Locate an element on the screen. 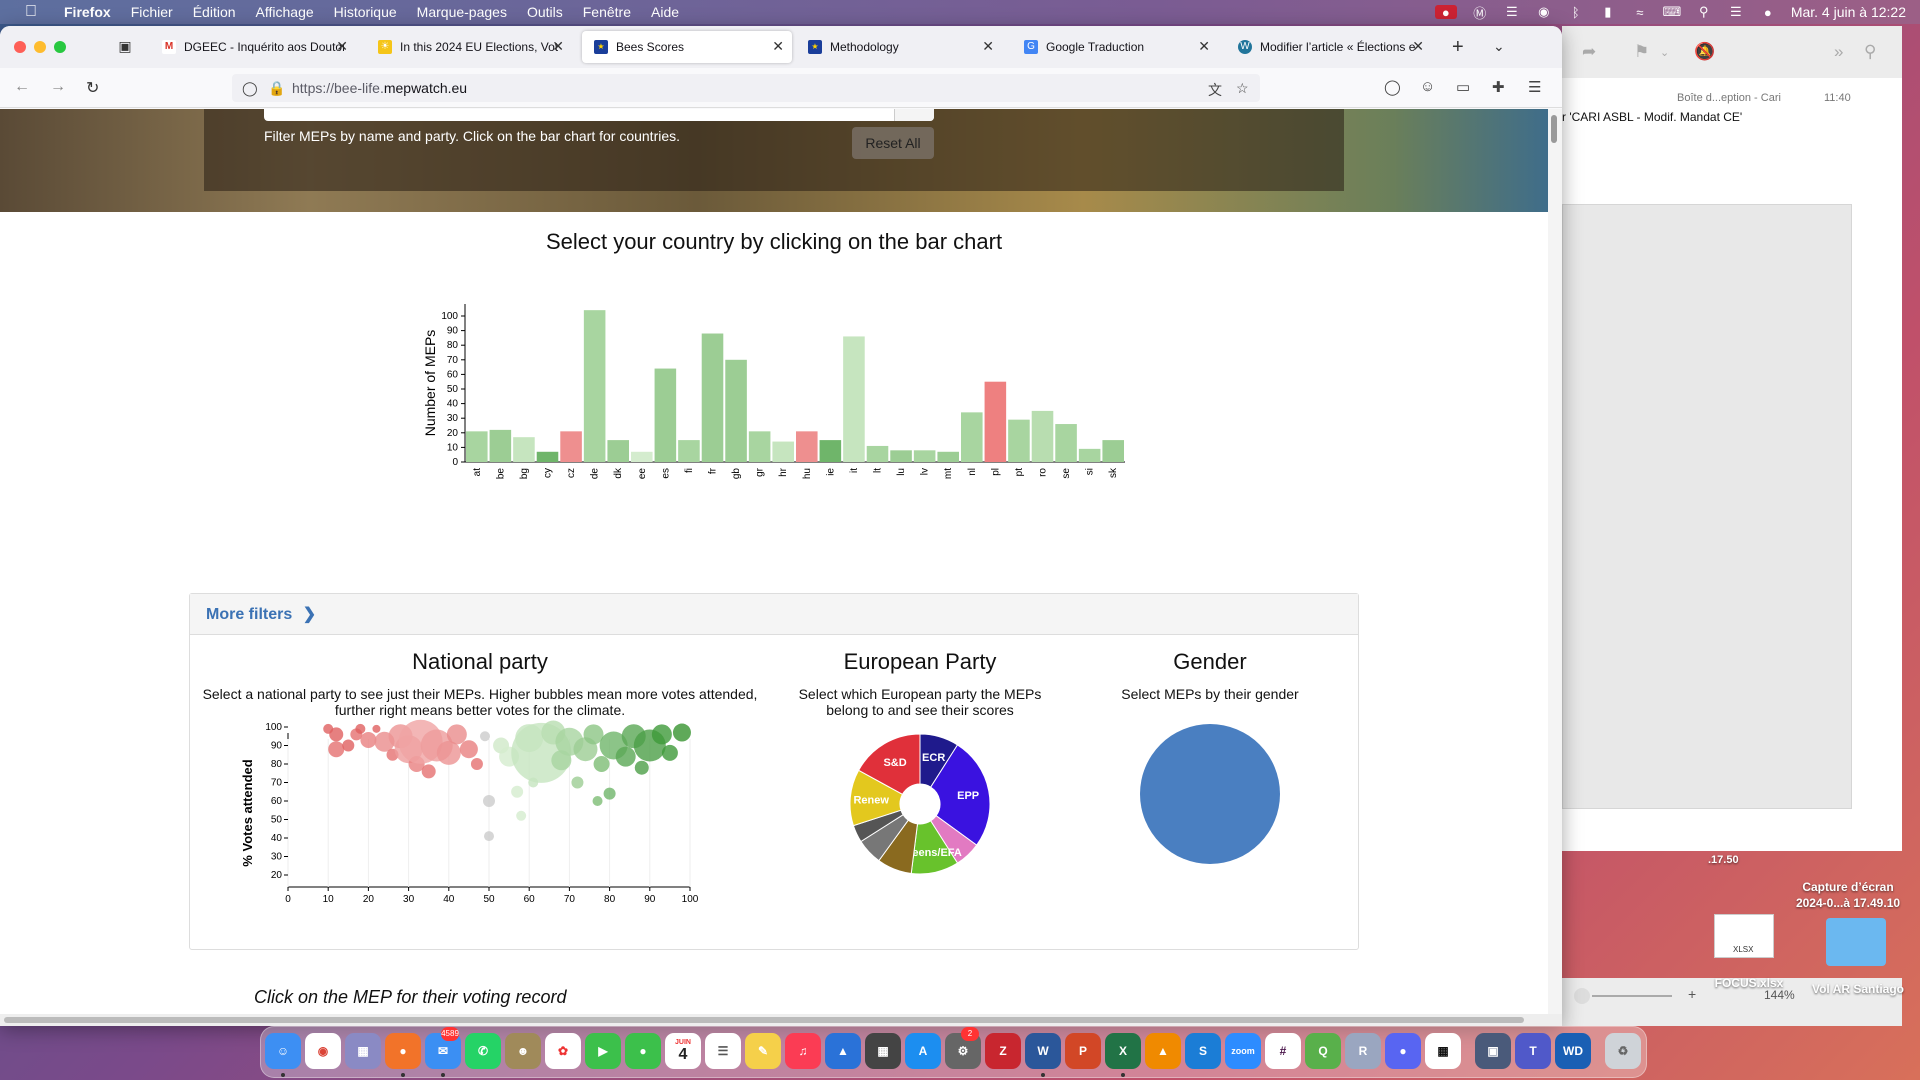 The height and width of the screenshot is (1080, 1920). extensions-icon: ✚ is located at coordinates (1498, 87).